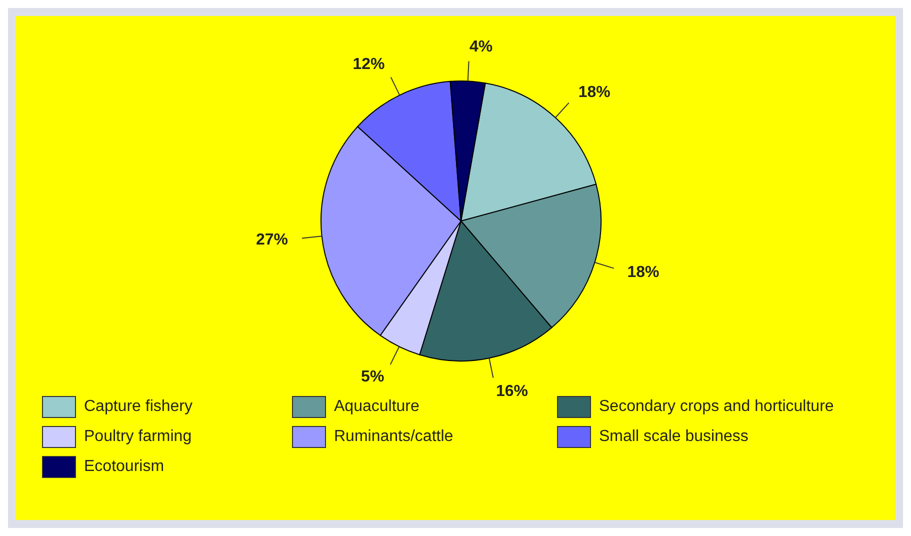 The image size is (911, 536). What do you see at coordinates (124, 467) in the screenshot?
I see `legend-label: Ecotourism` at bounding box center [124, 467].